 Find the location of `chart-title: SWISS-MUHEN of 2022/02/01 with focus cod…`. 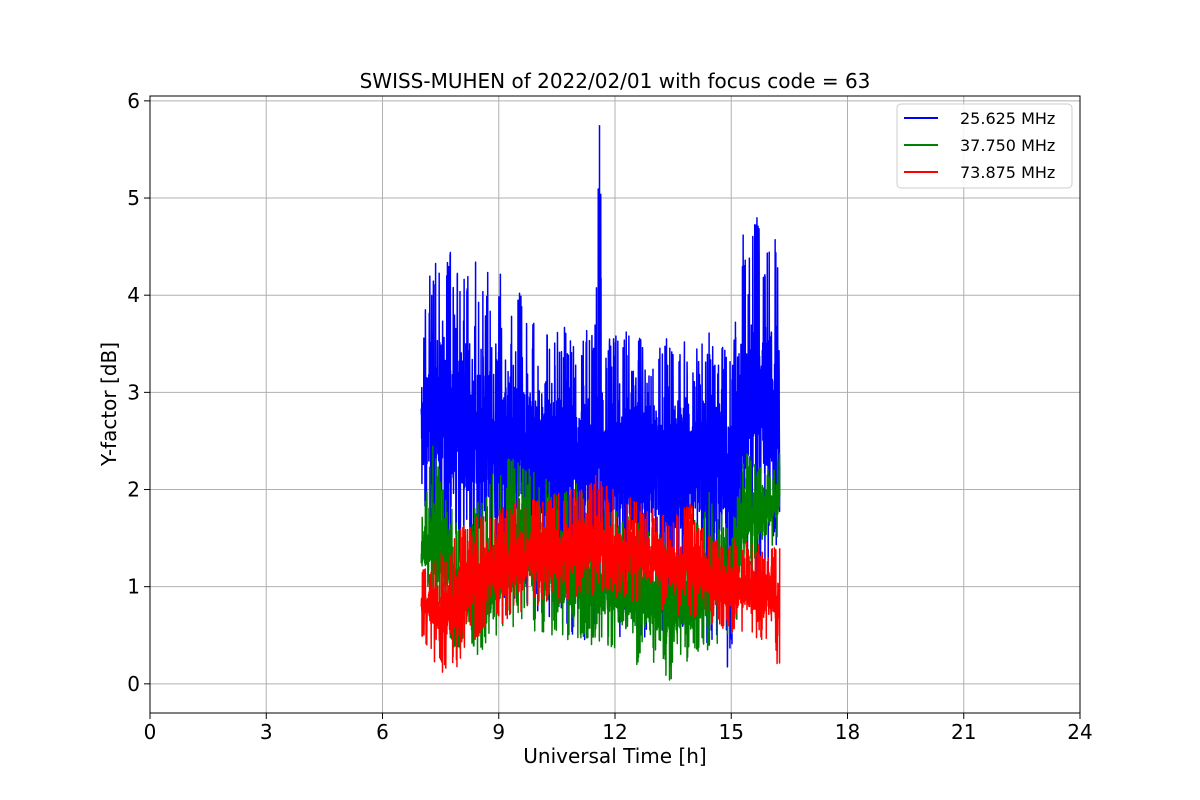

chart-title: SWISS-MUHEN of 2022/02/01 with focus cod… is located at coordinates (615, 81).